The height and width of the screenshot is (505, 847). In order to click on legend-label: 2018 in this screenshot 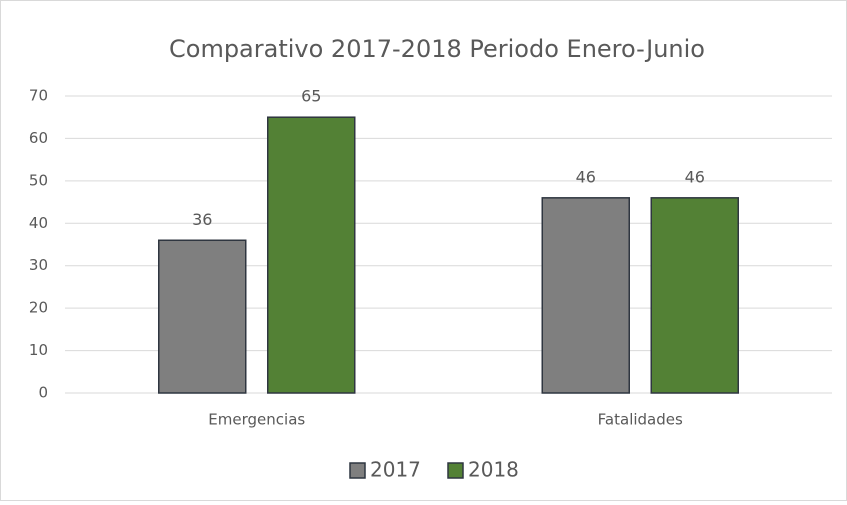, I will do `click(493, 470)`.